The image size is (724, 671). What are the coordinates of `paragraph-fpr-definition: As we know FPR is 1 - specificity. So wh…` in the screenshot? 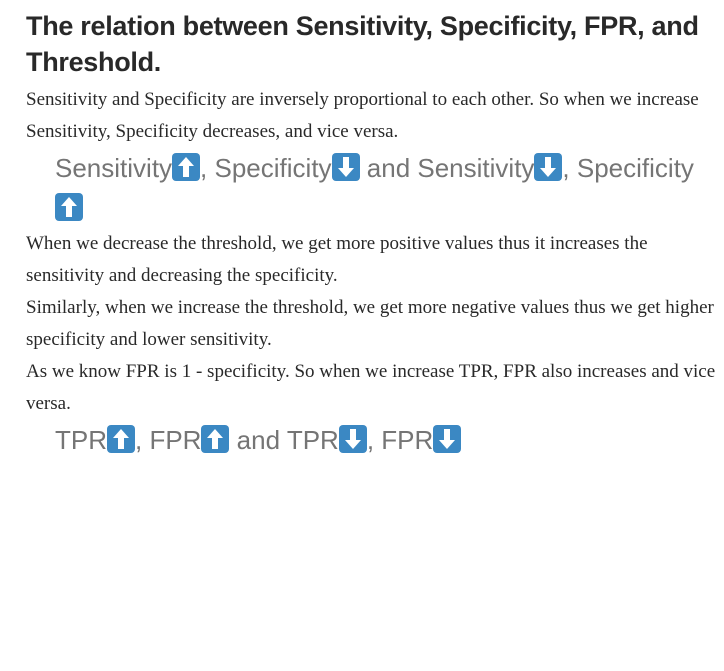 It's located at (371, 387).